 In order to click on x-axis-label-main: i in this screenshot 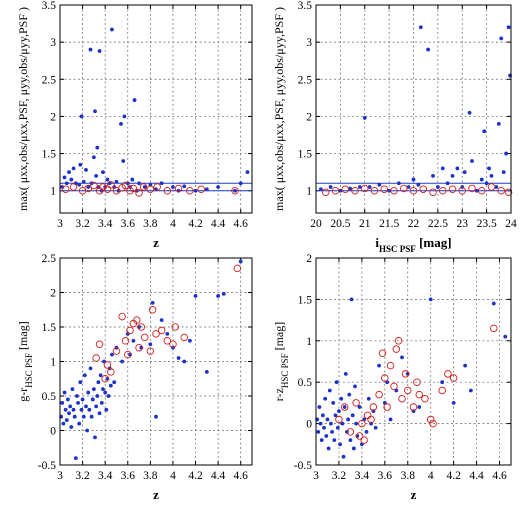, I will do `click(377, 242)`.